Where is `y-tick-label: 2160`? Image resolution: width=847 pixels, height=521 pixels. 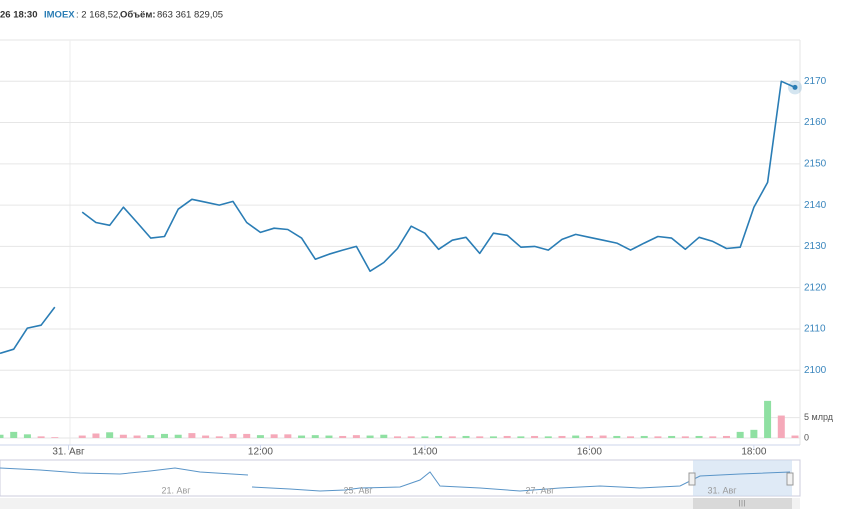 y-tick-label: 2160 is located at coordinates (815, 122).